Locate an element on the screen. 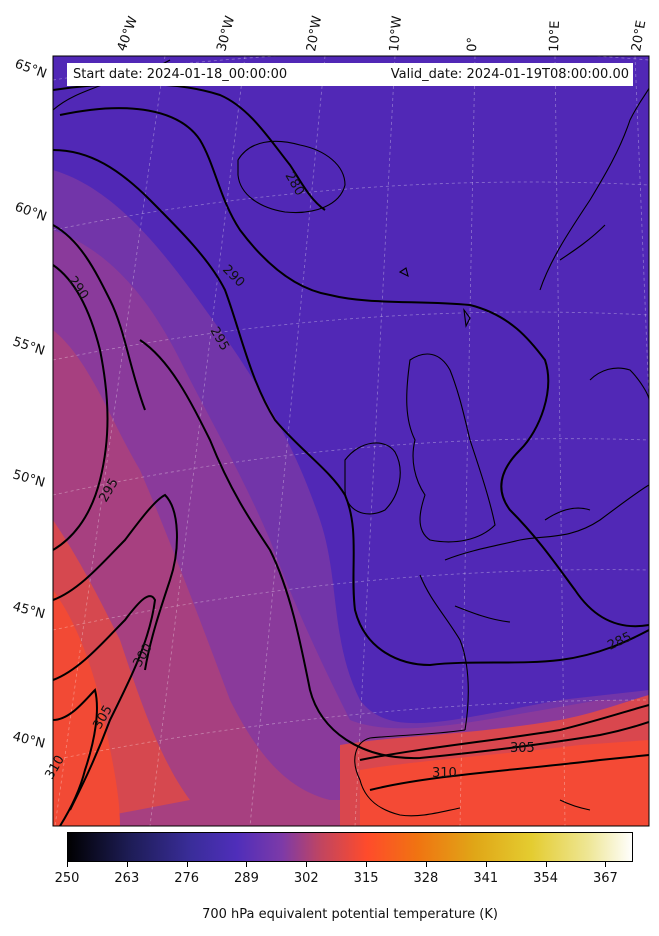 The image size is (659, 936). latitude-label: 65°N is located at coordinates (31, 69).